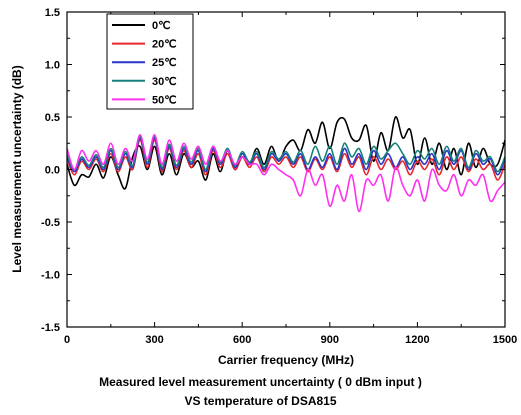 Image resolution: width=521 pixels, height=415 pixels. Describe the element at coordinates (150, 61) in the screenshot. I see `legend: 0℃ 20℃ 25℃ 30℃ 50℃` at that location.